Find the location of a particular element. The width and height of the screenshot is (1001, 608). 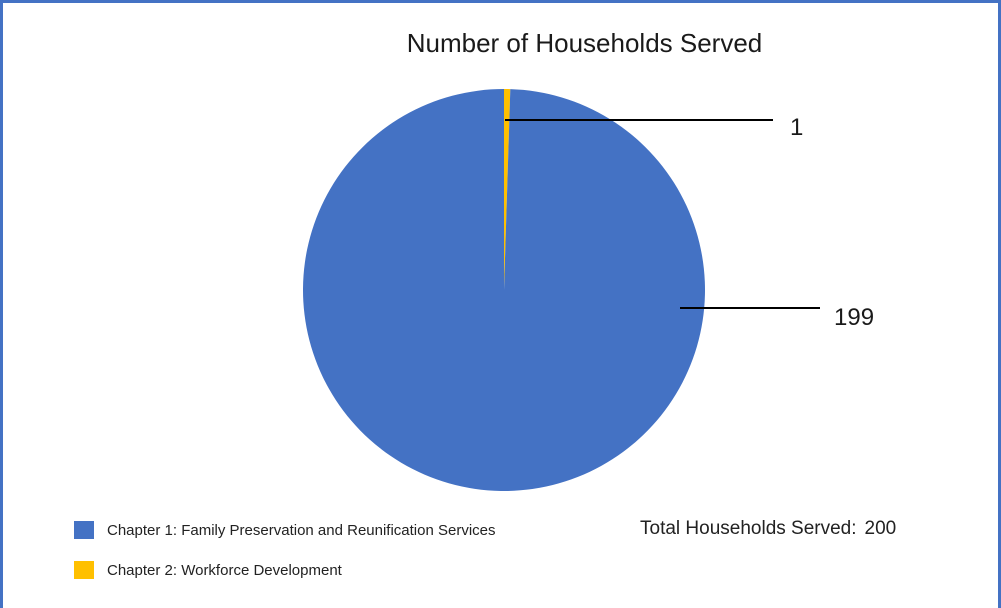

data-label-2: 1 is located at coordinates (796, 127).